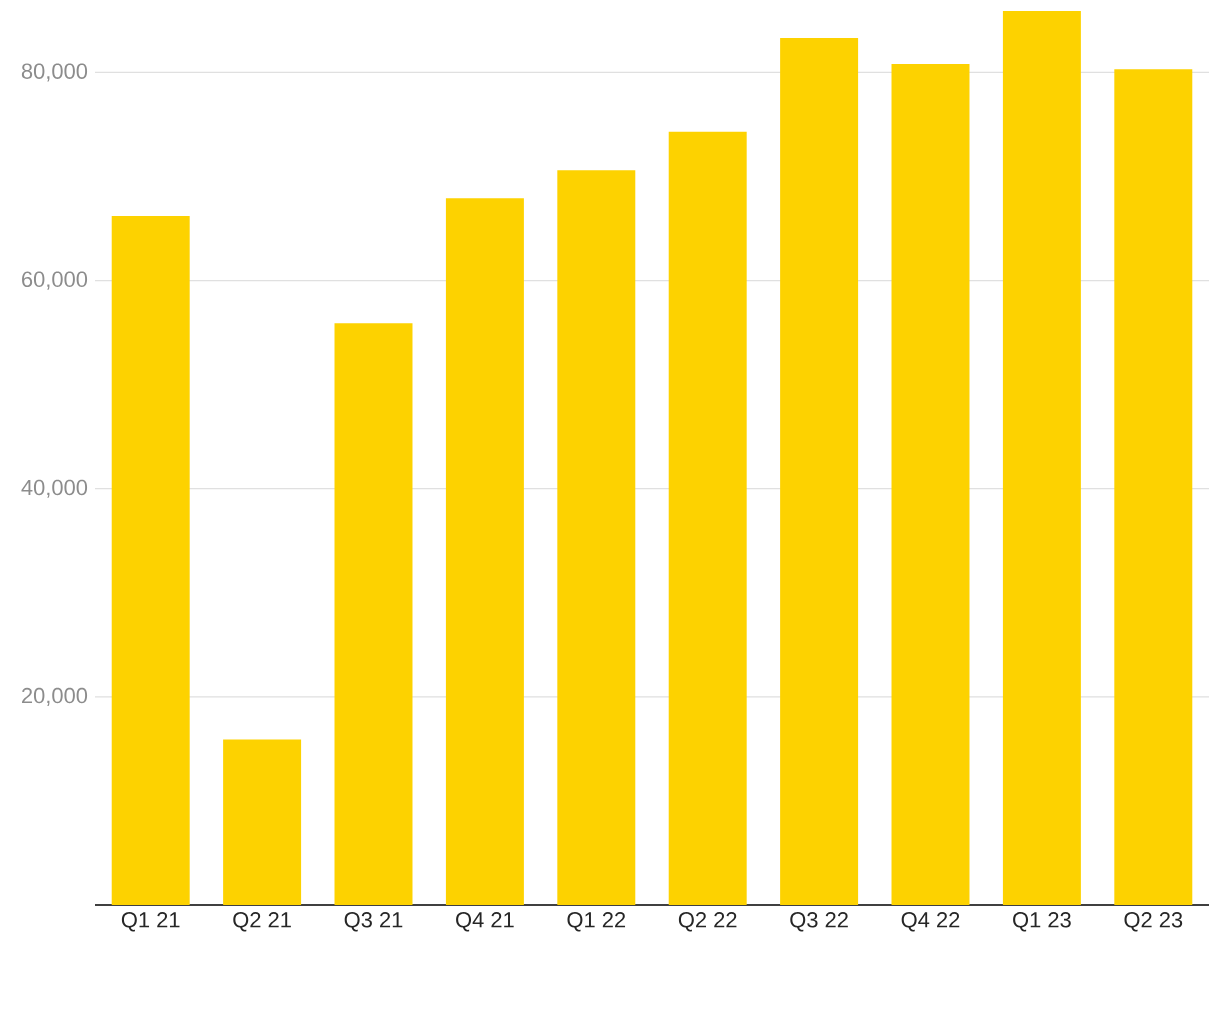  What do you see at coordinates (1153, 922) in the screenshot?
I see `x-tick-label: Q2 23` at bounding box center [1153, 922].